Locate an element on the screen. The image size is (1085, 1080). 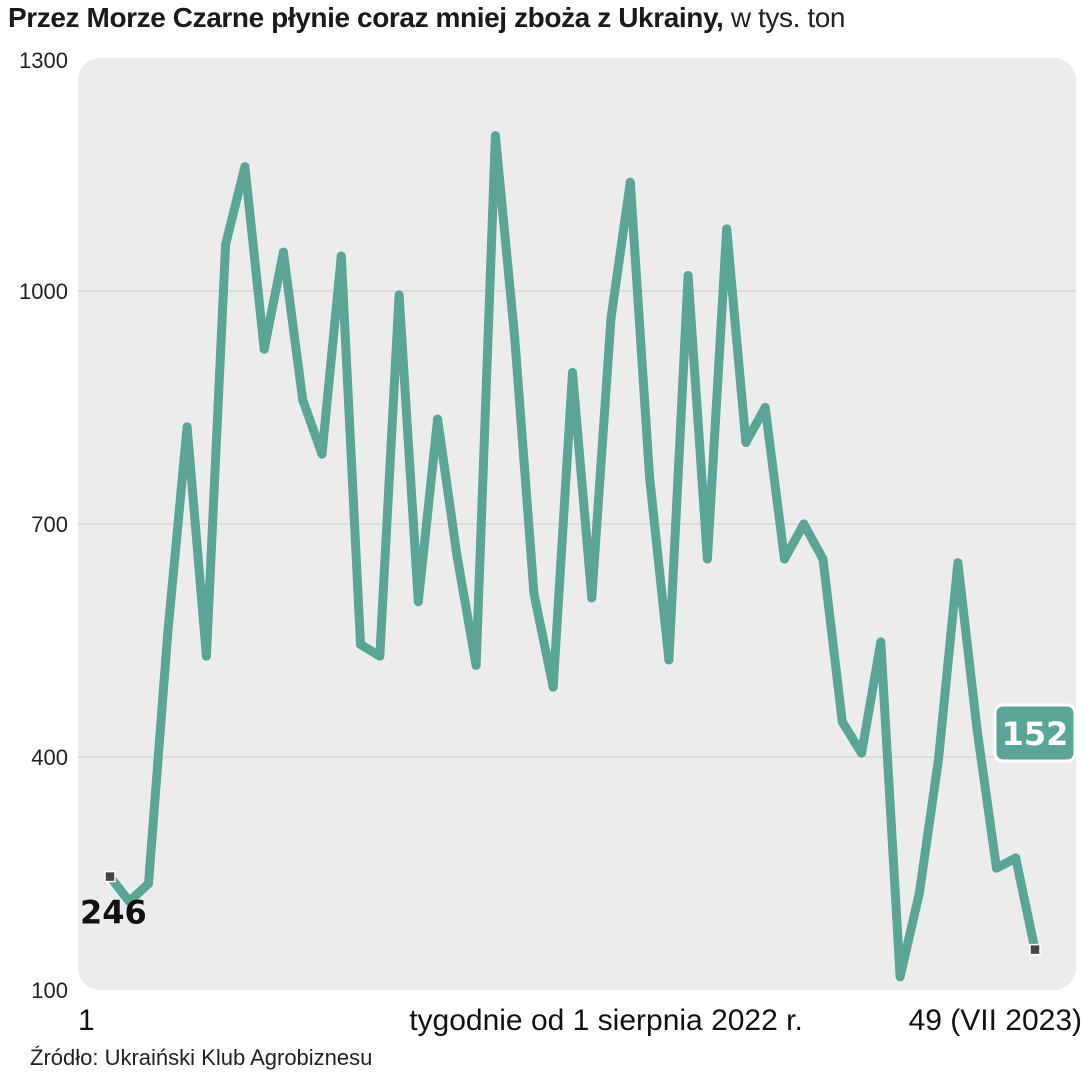
source-note: Źródło: Ukraiński Klub Agrobiznesu is located at coordinates (201, 1057).